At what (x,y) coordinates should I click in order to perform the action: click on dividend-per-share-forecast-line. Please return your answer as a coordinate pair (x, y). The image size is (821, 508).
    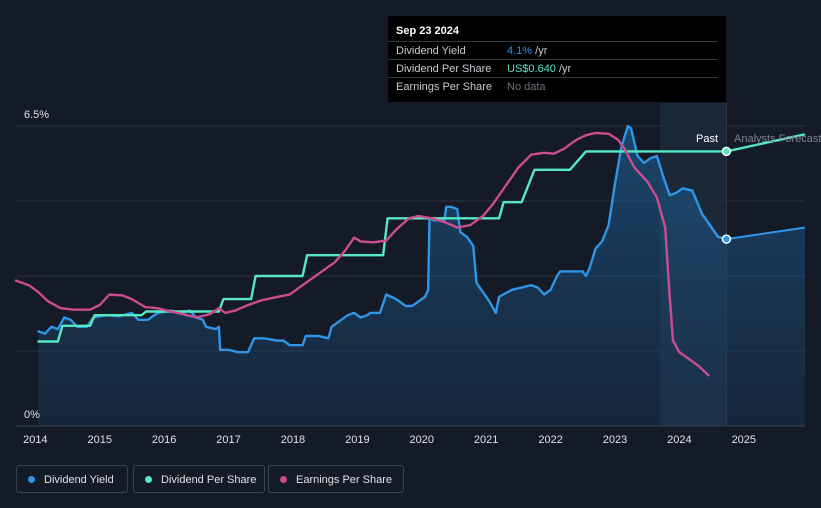
    Looking at the image, I should click on (766, 143).